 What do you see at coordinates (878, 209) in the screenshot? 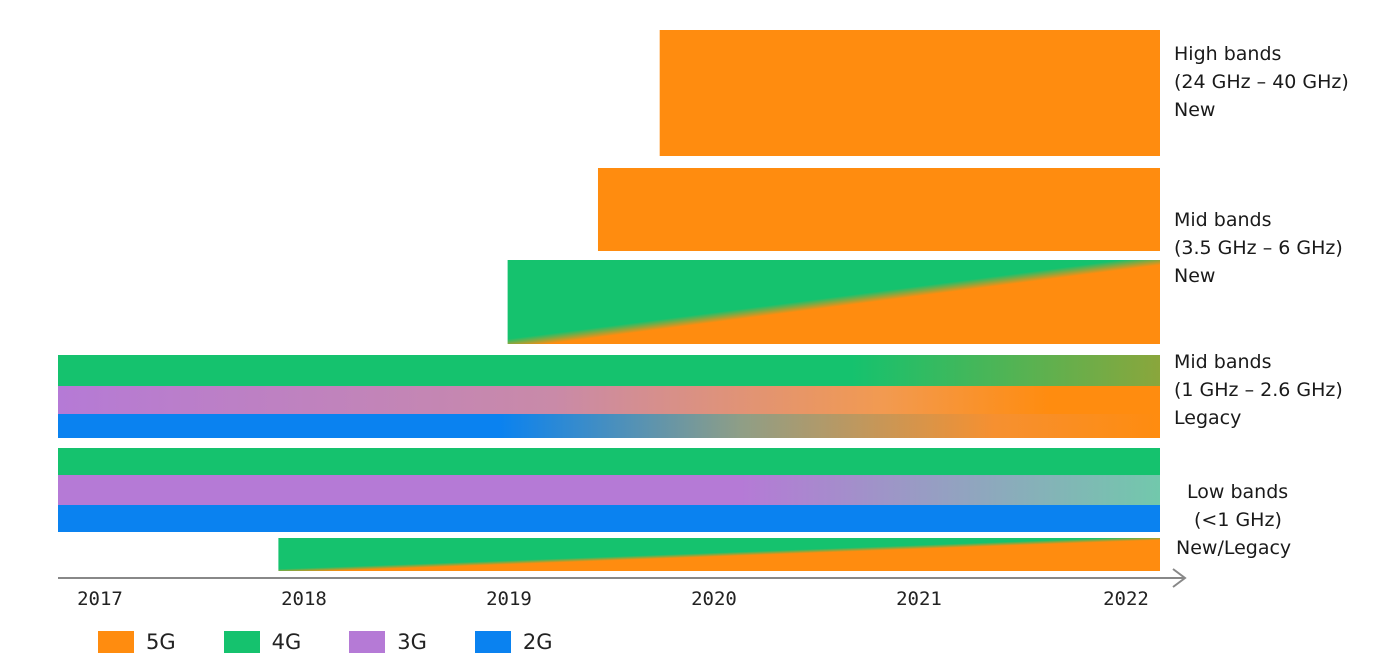
I see `bar-mid-new-5g` at bounding box center [878, 209].